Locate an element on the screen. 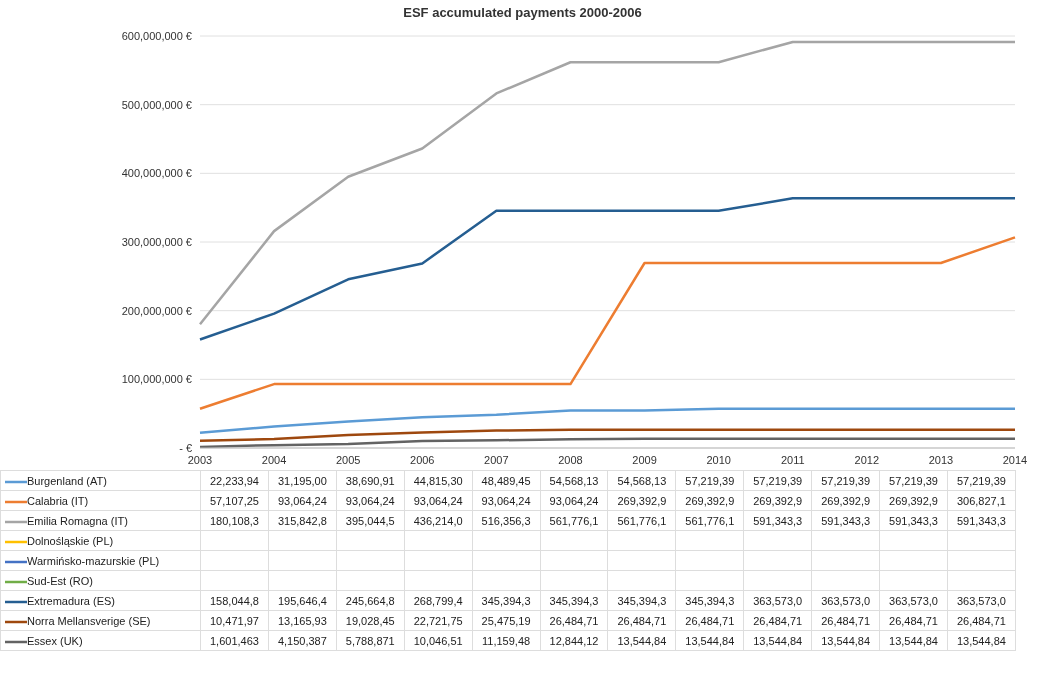 The height and width of the screenshot is (673, 1053). x-tick-label: 2007 is located at coordinates (496, 459).